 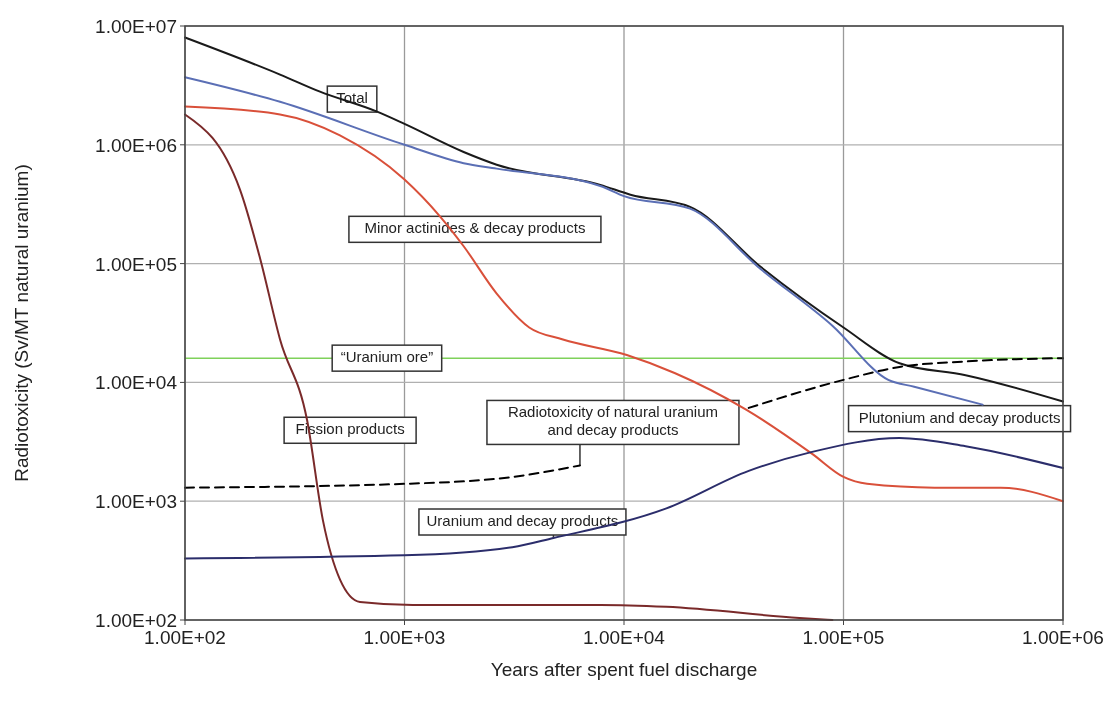 What do you see at coordinates (1063, 637) in the screenshot?
I see `x-tick-label: 1.00E+06` at bounding box center [1063, 637].